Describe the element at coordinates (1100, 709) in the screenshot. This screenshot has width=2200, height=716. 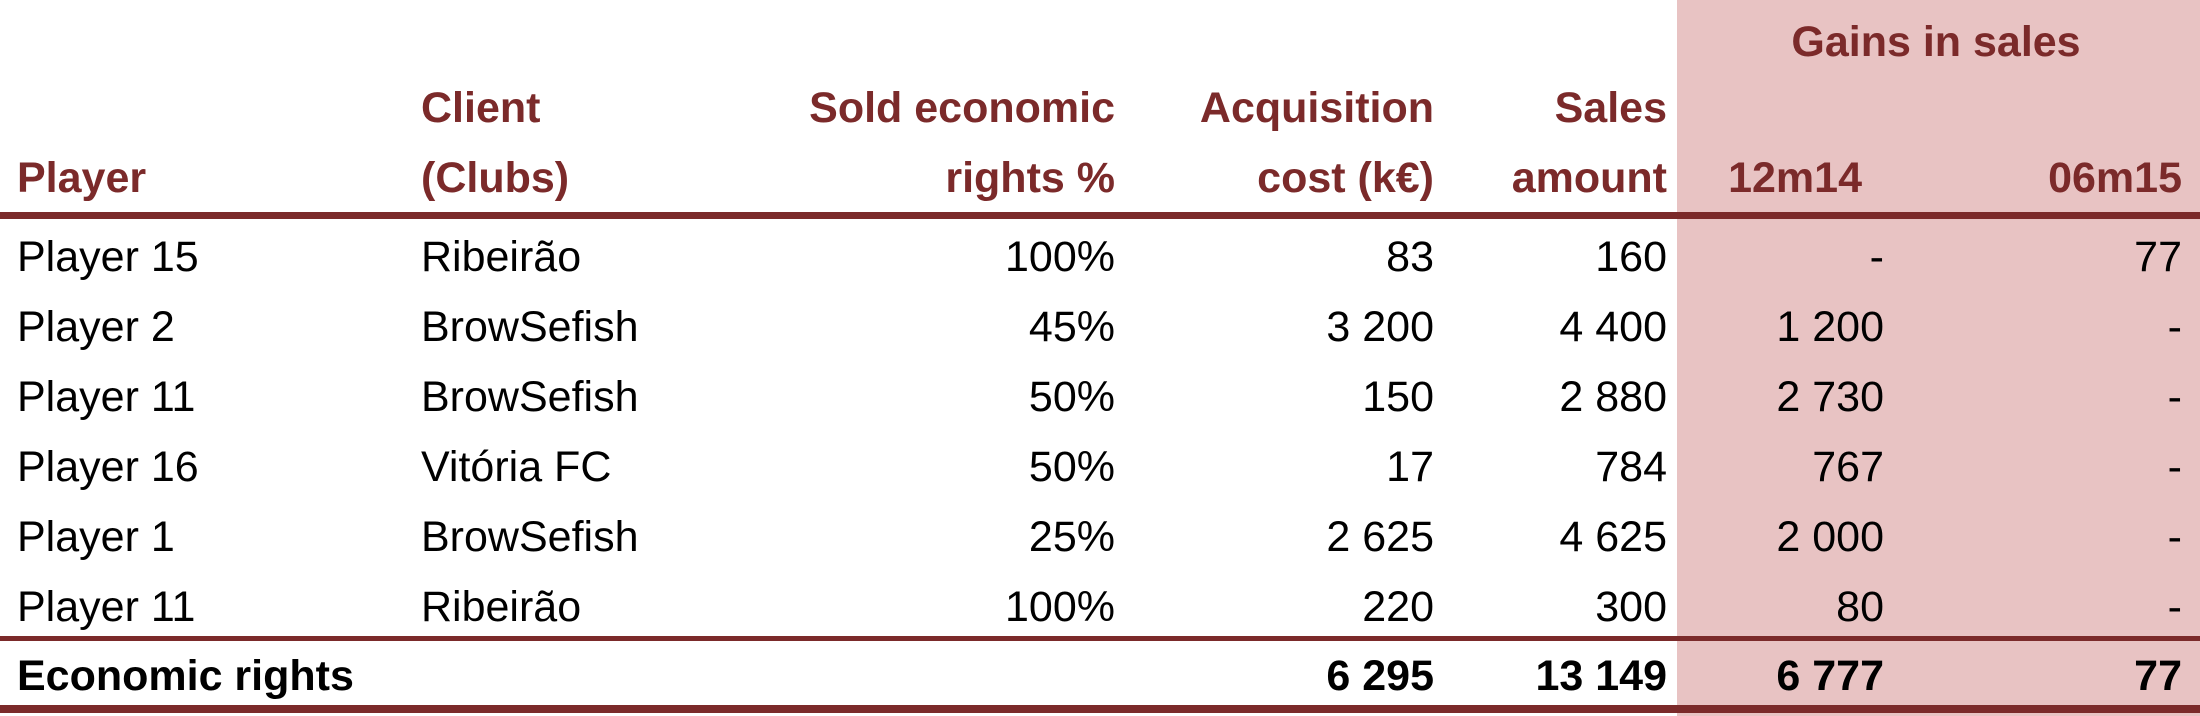
I see `bottom-rule` at that location.